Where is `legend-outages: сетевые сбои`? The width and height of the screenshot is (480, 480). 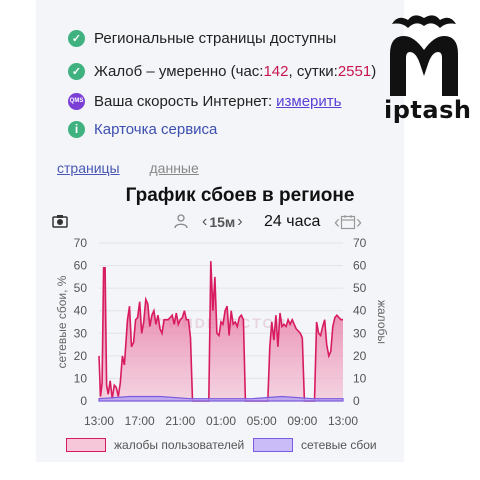
legend-outages: сетевые сбои is located at coordinates (315, 445).